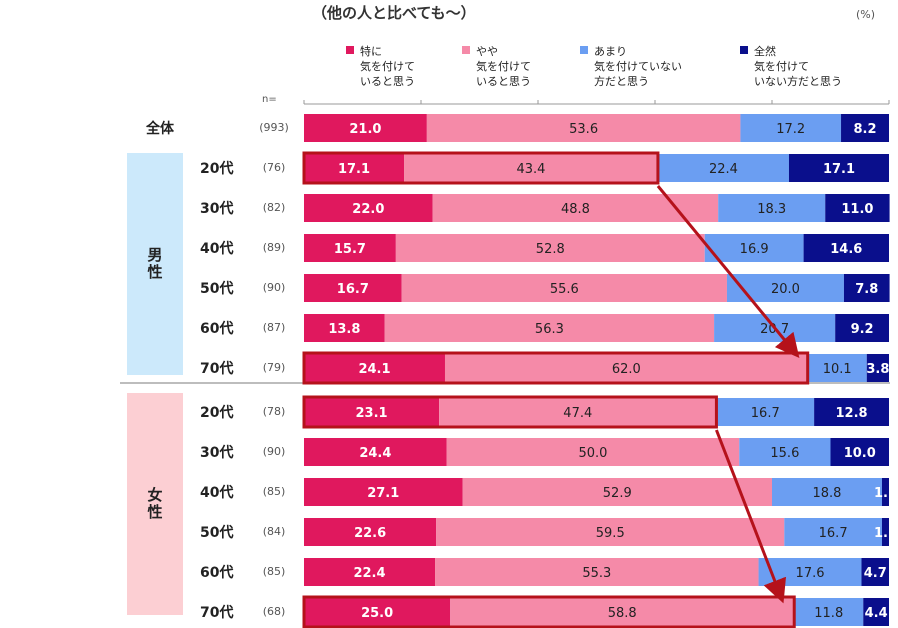  Describe the element at coordinates (638, 66) in the screenshot. I see `legend-label-3: あまり 気を付けていない 方だと思う` at that location.